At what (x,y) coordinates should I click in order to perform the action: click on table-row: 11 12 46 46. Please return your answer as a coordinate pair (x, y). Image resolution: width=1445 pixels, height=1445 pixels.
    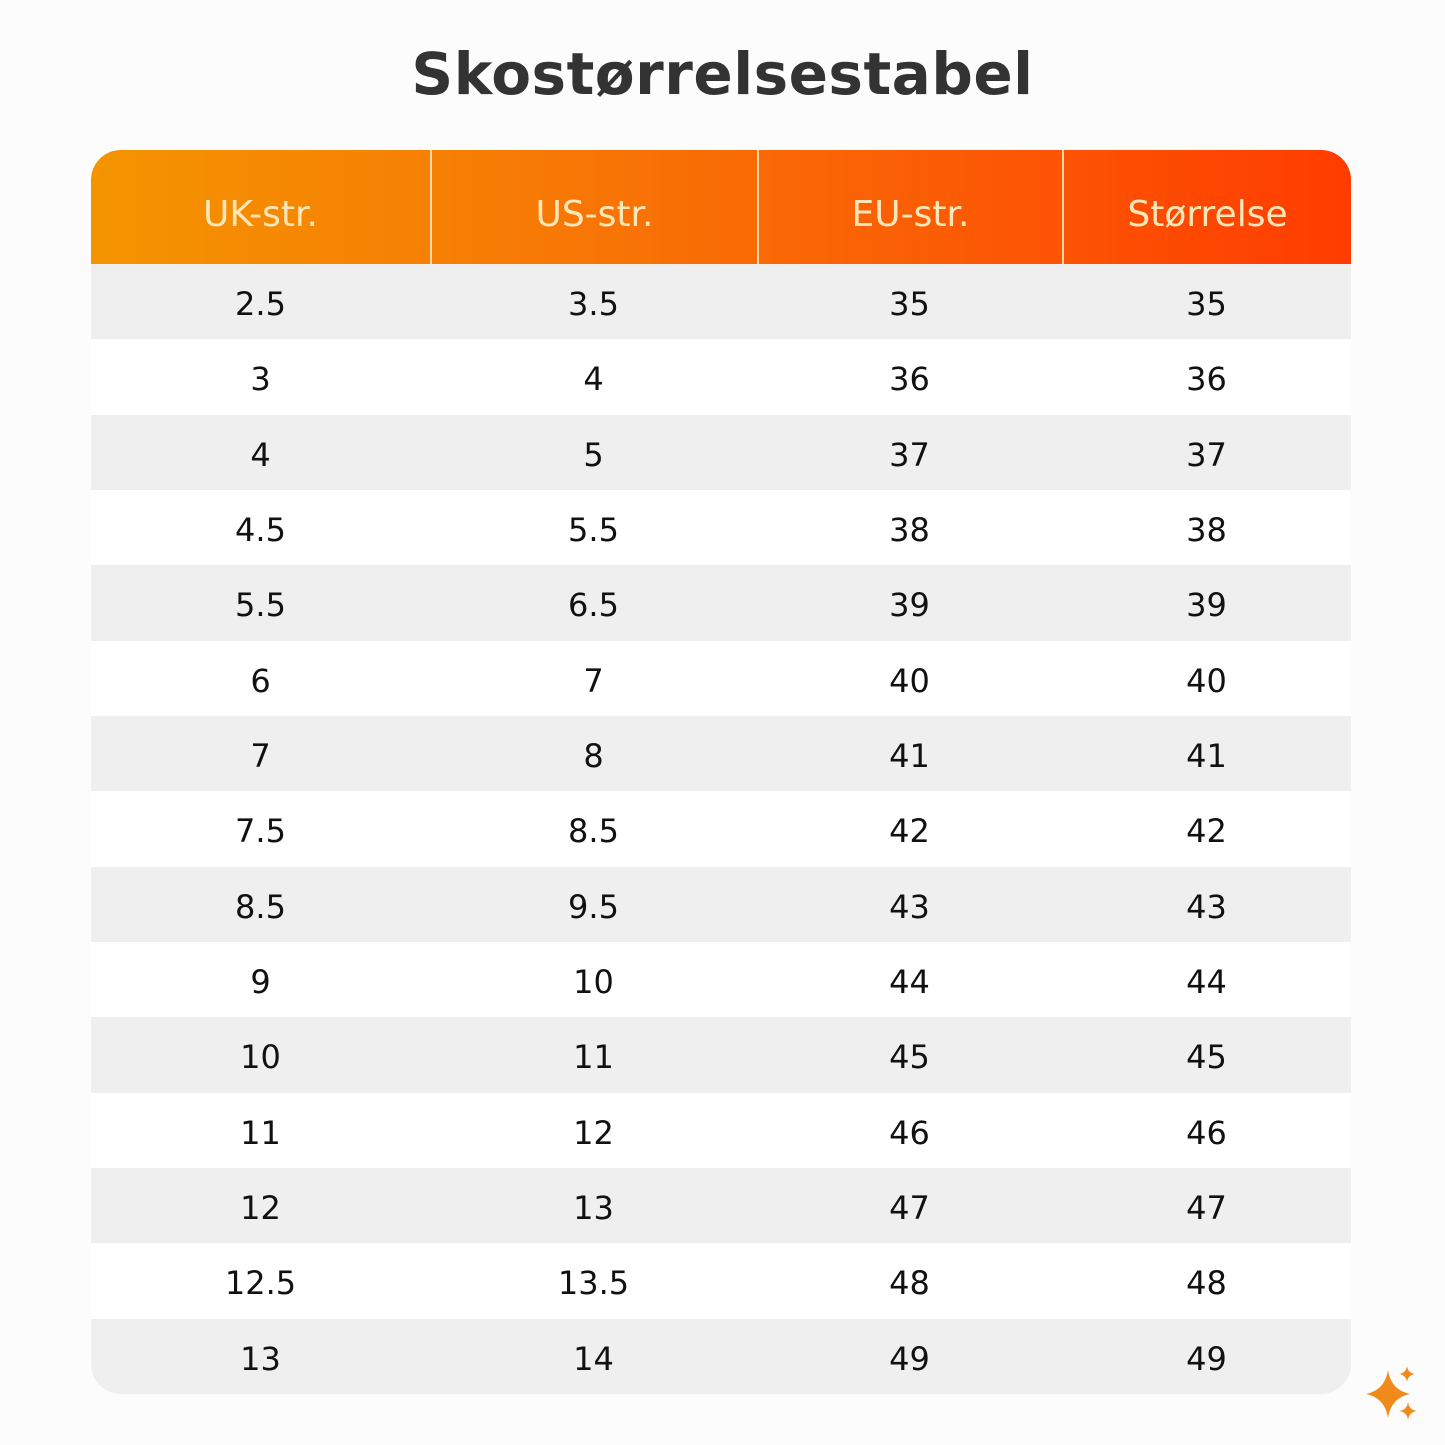
    Looking at the image, I should click on (721, 1130).